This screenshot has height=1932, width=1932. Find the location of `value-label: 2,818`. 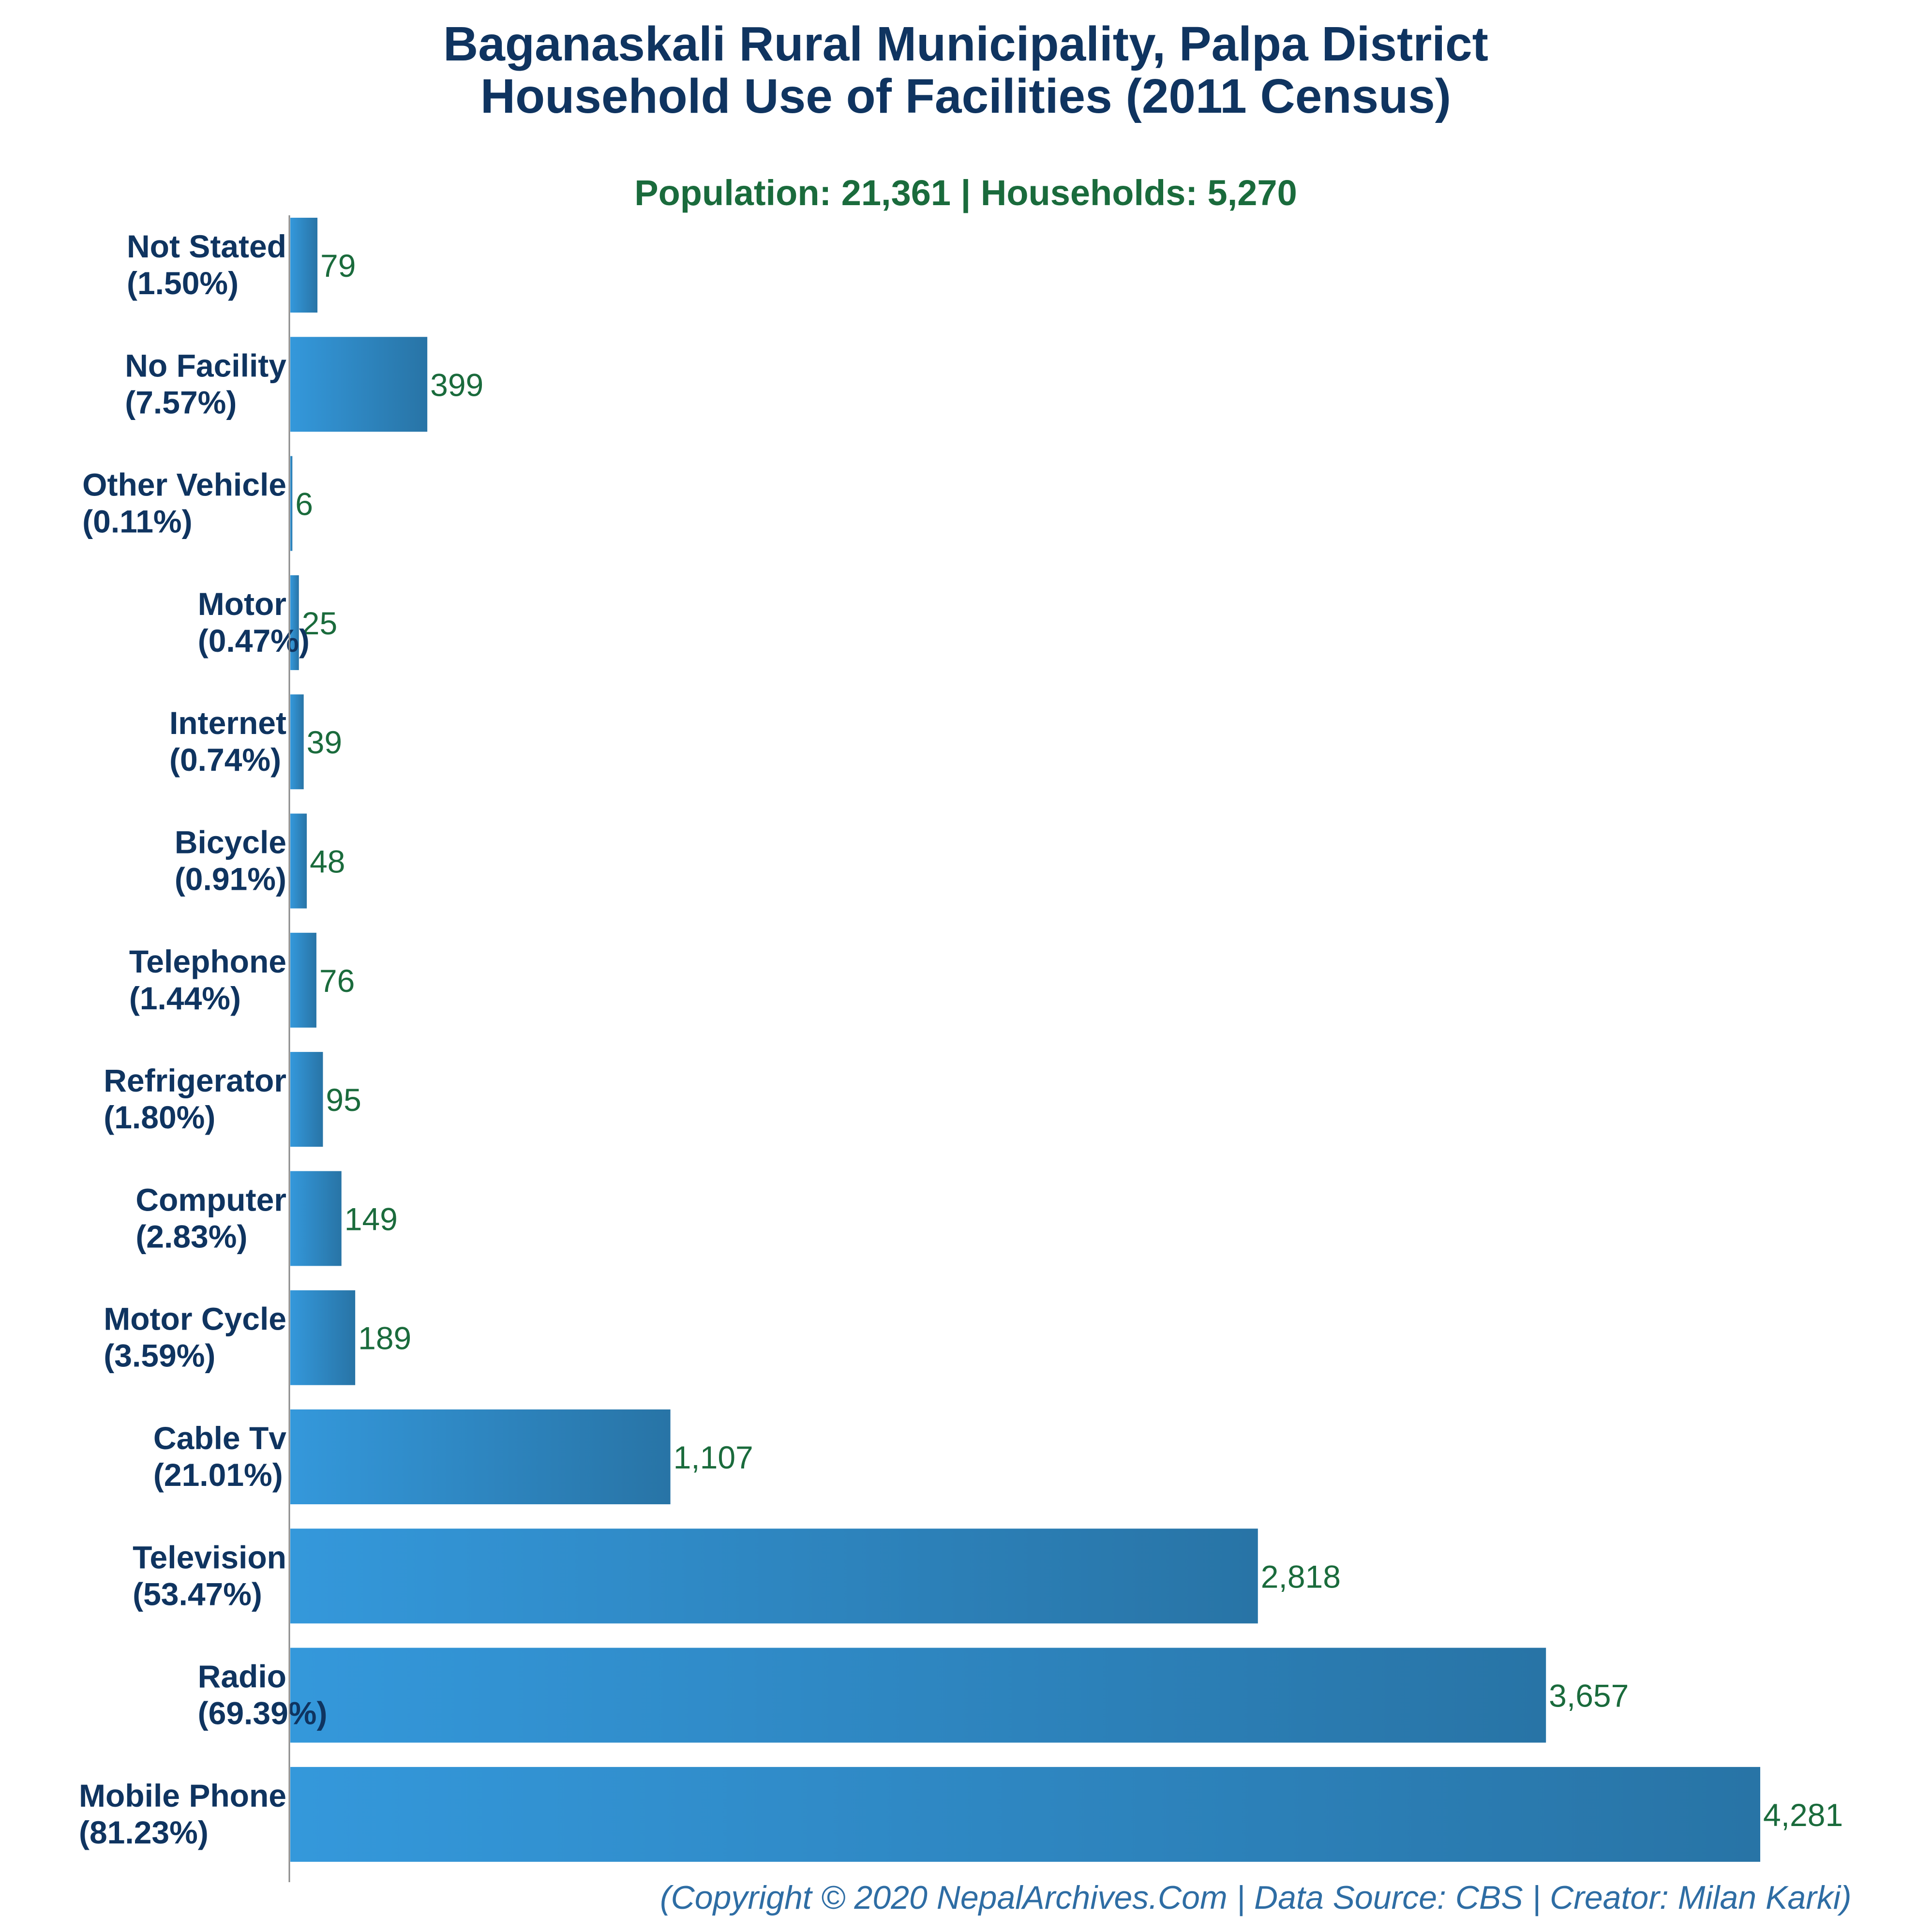

value-label: 2,818 is located at coordinates (1301, 1576).